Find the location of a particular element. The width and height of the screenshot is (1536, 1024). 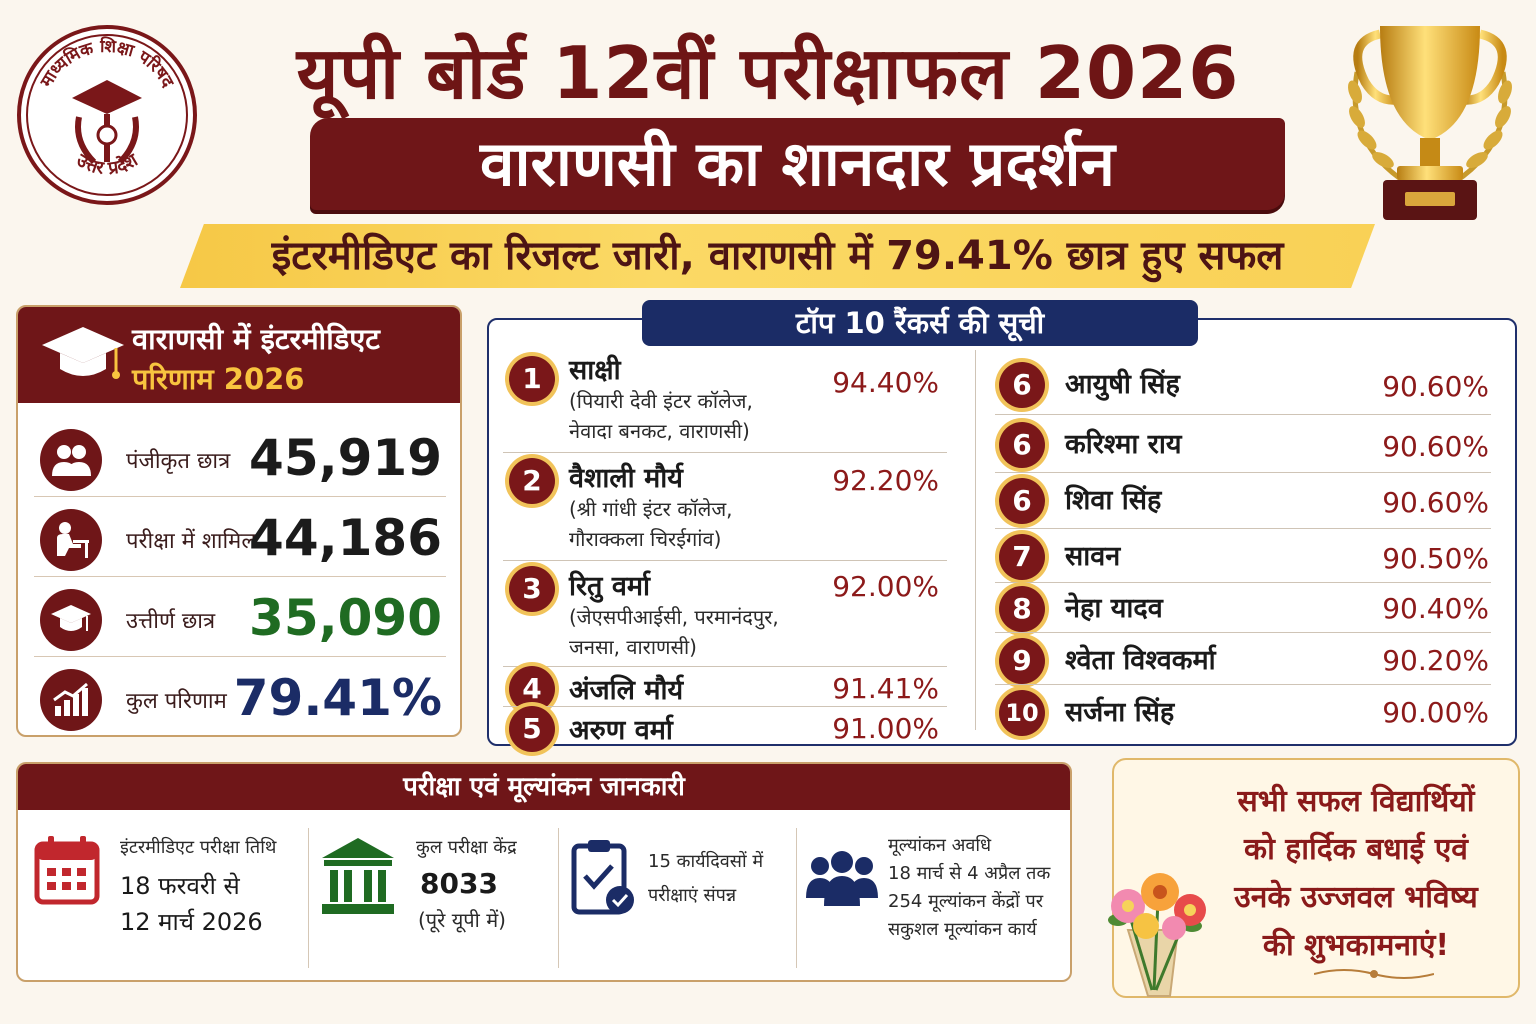

exam-date-line1: 18 फरवरी से is located at coordinates (180, 886).